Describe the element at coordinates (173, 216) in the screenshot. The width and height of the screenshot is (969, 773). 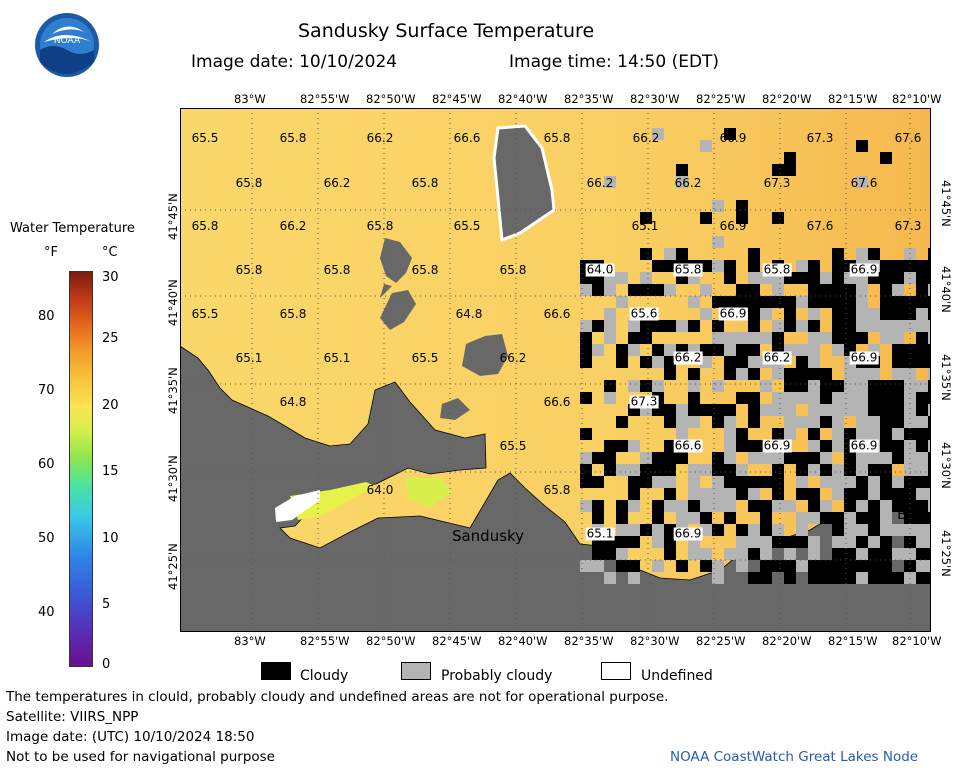
I see `latitude-label: 41°45'N` at that location.